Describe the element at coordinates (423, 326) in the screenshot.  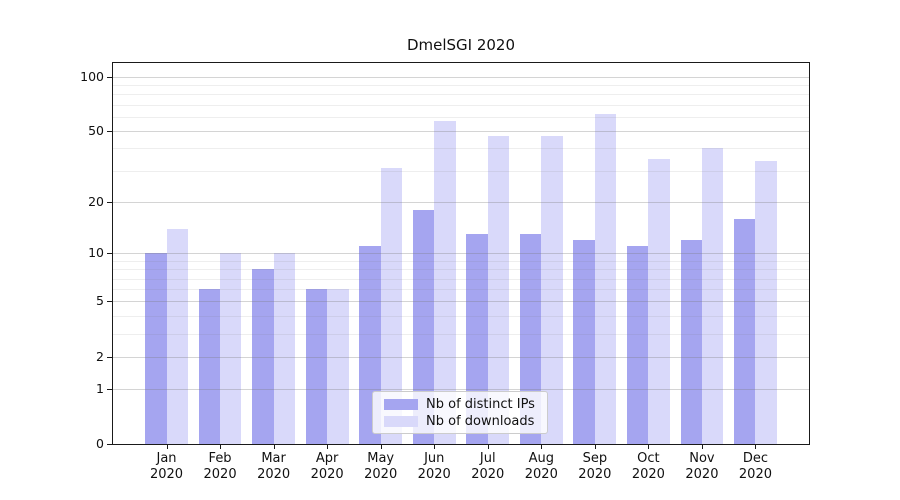
I see `bar-ips-jun` at that location.